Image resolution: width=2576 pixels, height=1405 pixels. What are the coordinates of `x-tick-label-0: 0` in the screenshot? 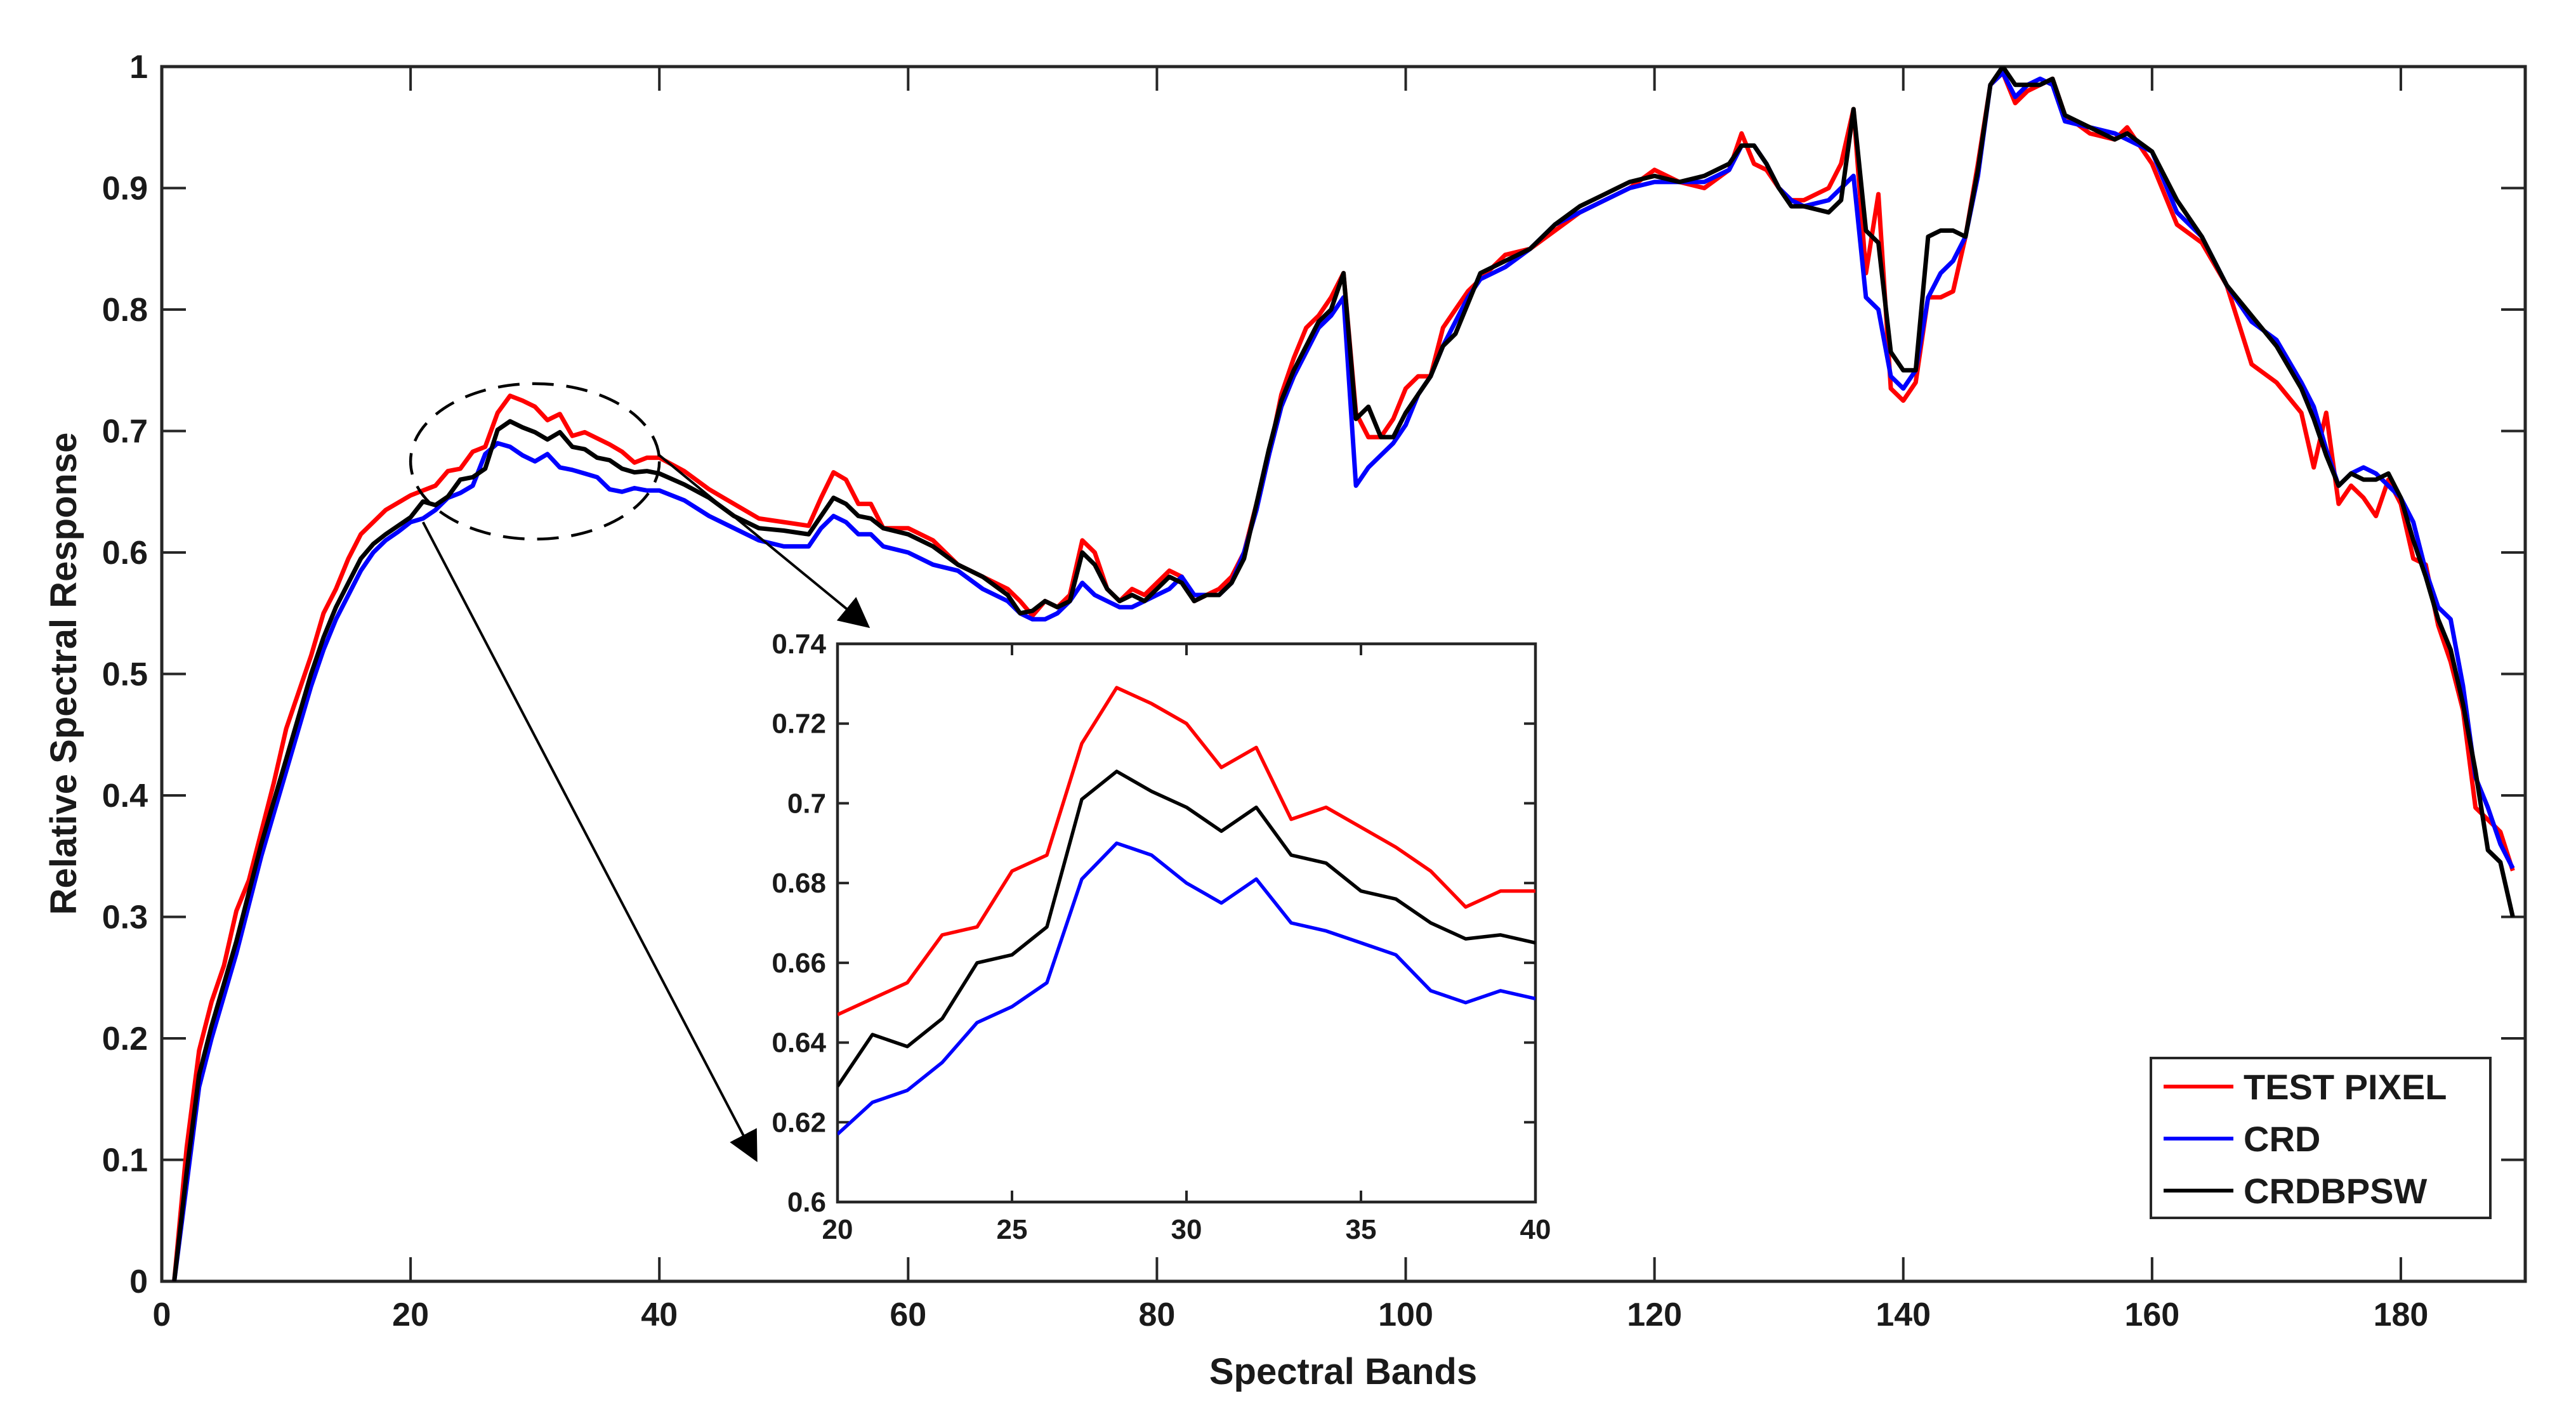 It's located at (162, 1315).